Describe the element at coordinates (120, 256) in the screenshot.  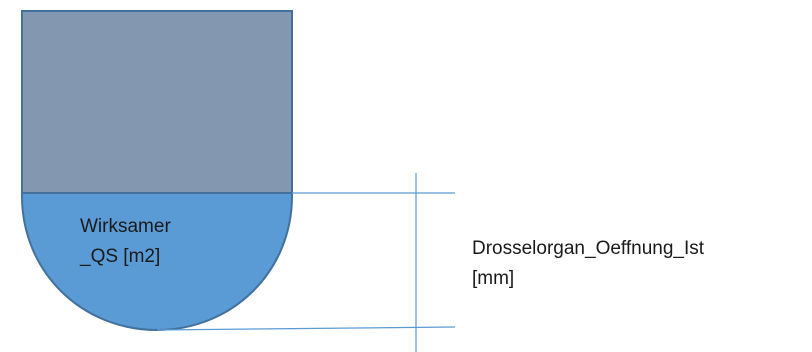
I see `effective-cross-section-label-line2: _QS [m2]` at that location.